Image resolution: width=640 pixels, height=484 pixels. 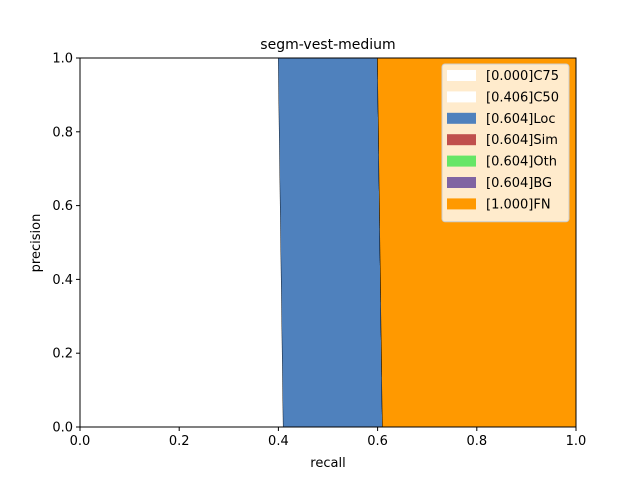 What do you see at coordinates (62, 428) in the screenshot?
I see `y-tick-label: 0.0` at bounding box center [62, 428].